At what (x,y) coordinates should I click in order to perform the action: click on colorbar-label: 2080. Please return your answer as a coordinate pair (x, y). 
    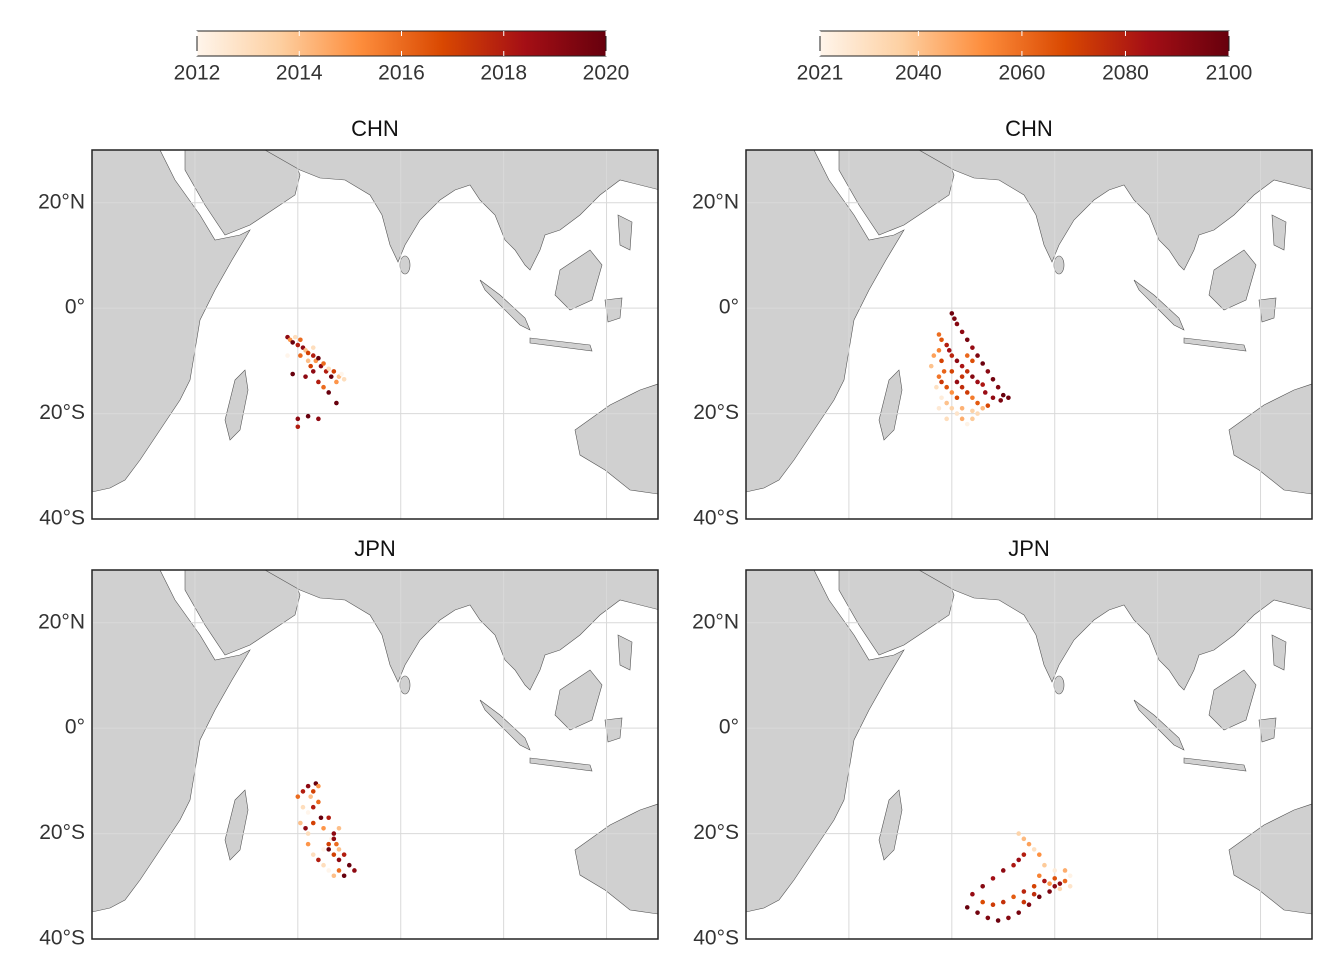
    Looking at the image, I should click on (1125, 73).